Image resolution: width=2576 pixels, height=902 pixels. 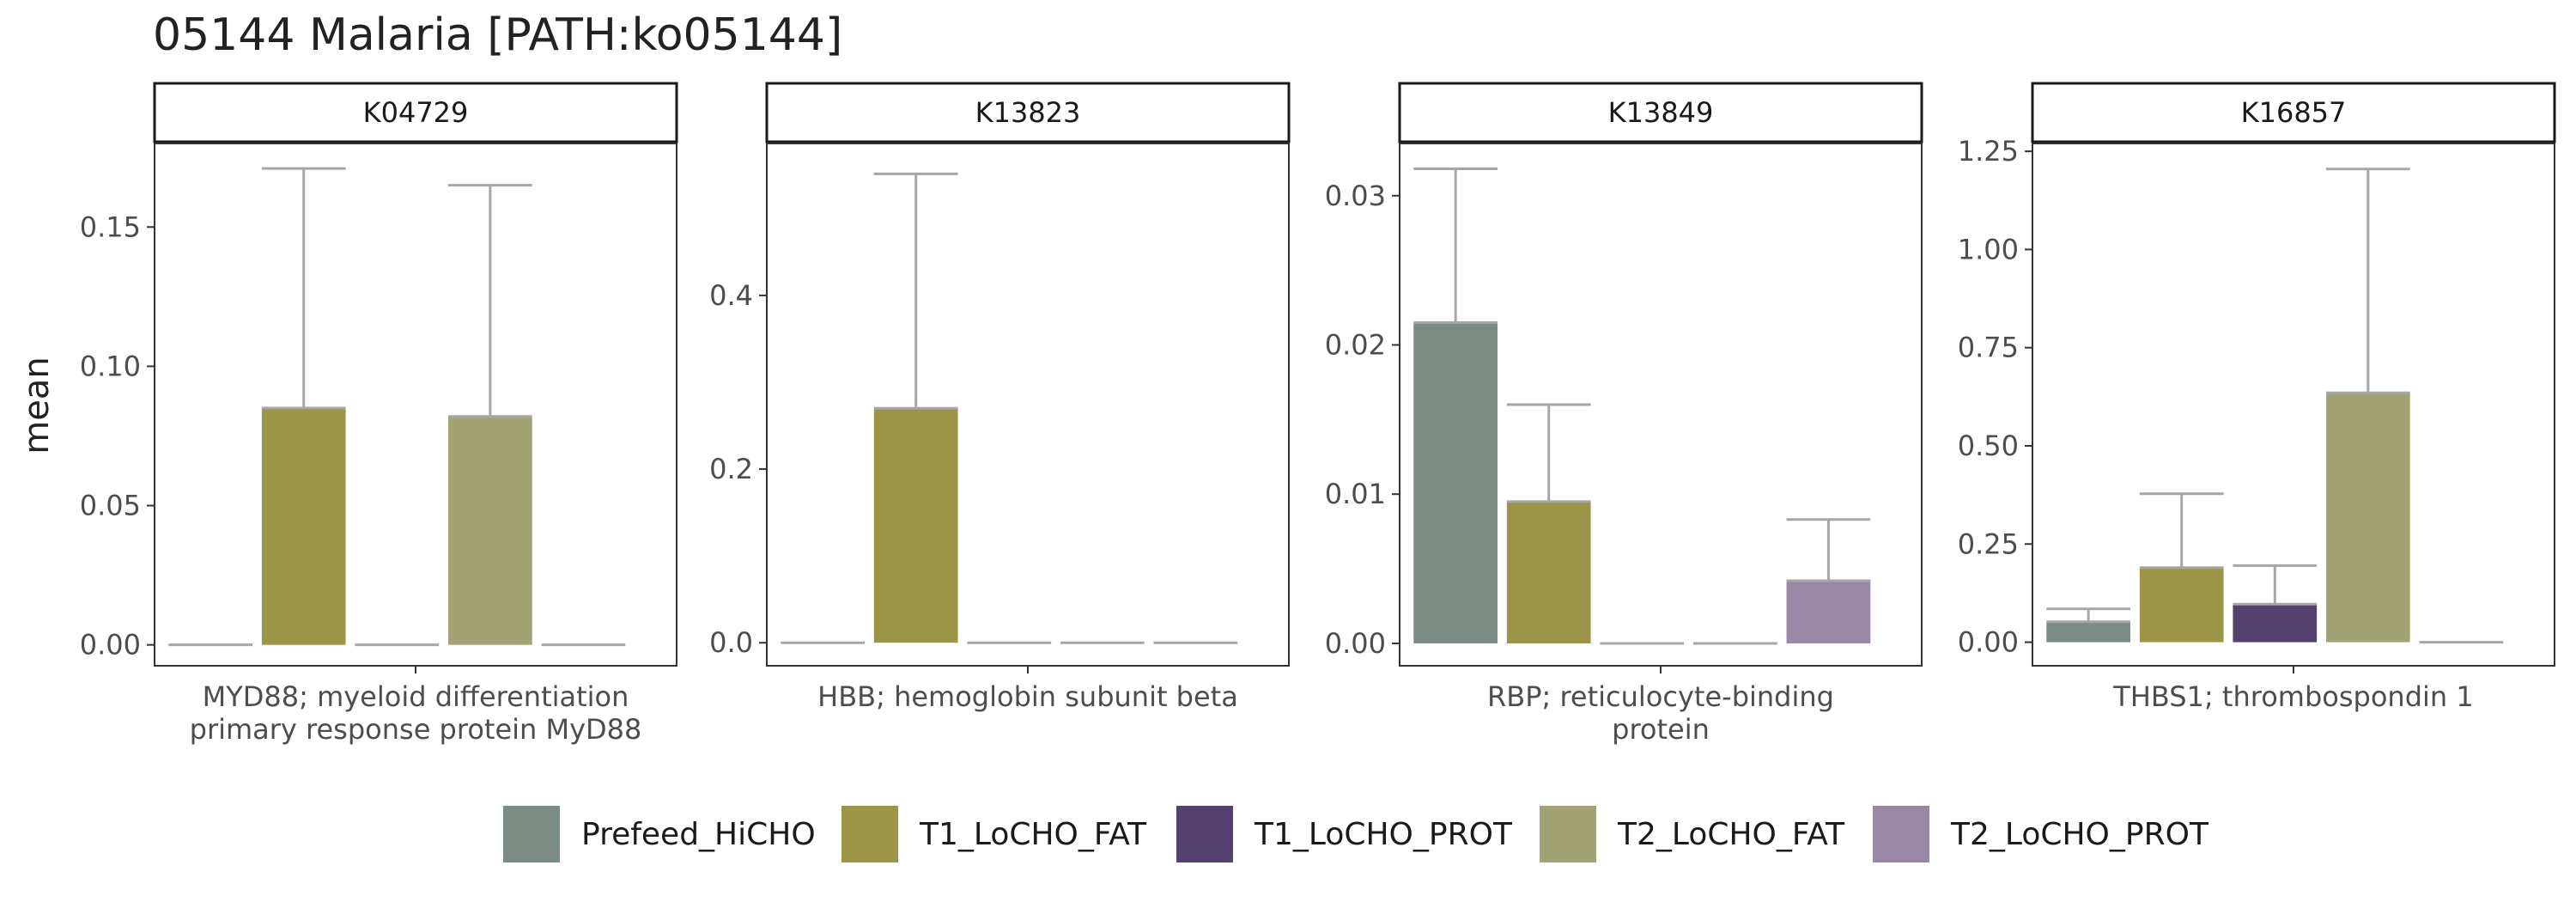 I want to click on strip-label: K16857, so click(x=2294, y=113).